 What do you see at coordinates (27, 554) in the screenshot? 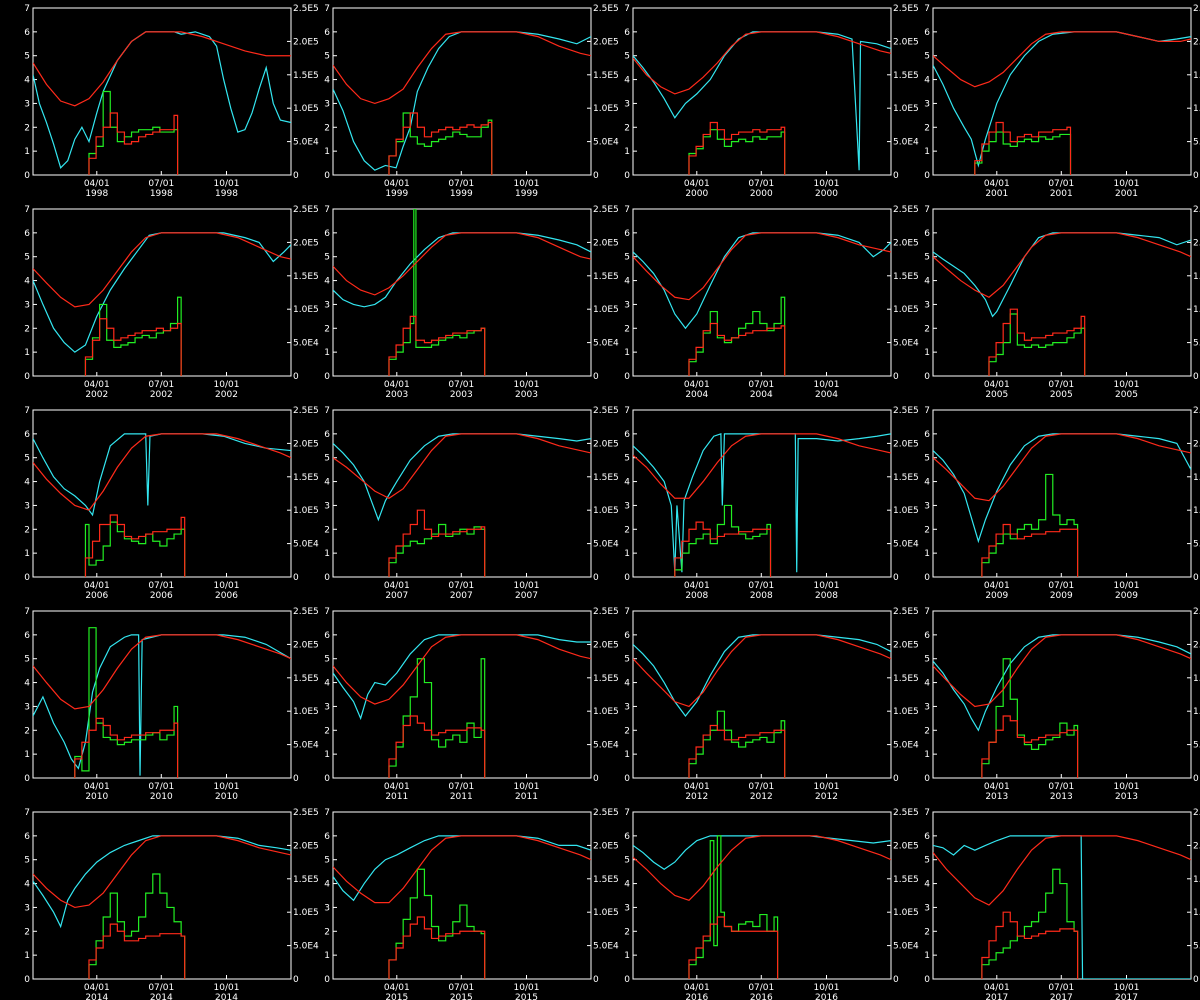
I see `left-tick-label: 1` at bounding box center [27, 554].